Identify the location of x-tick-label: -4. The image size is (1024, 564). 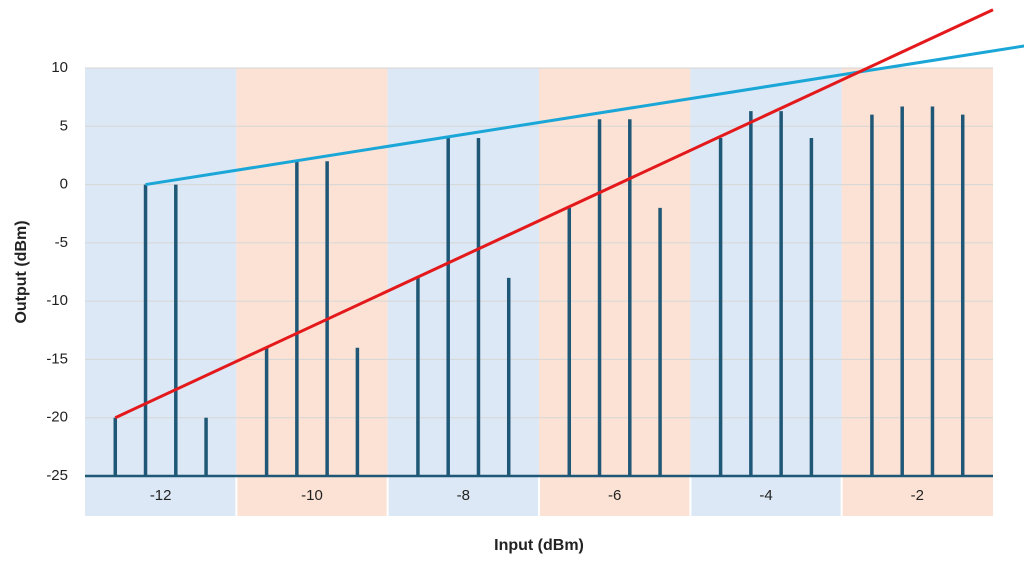
(765, 495).